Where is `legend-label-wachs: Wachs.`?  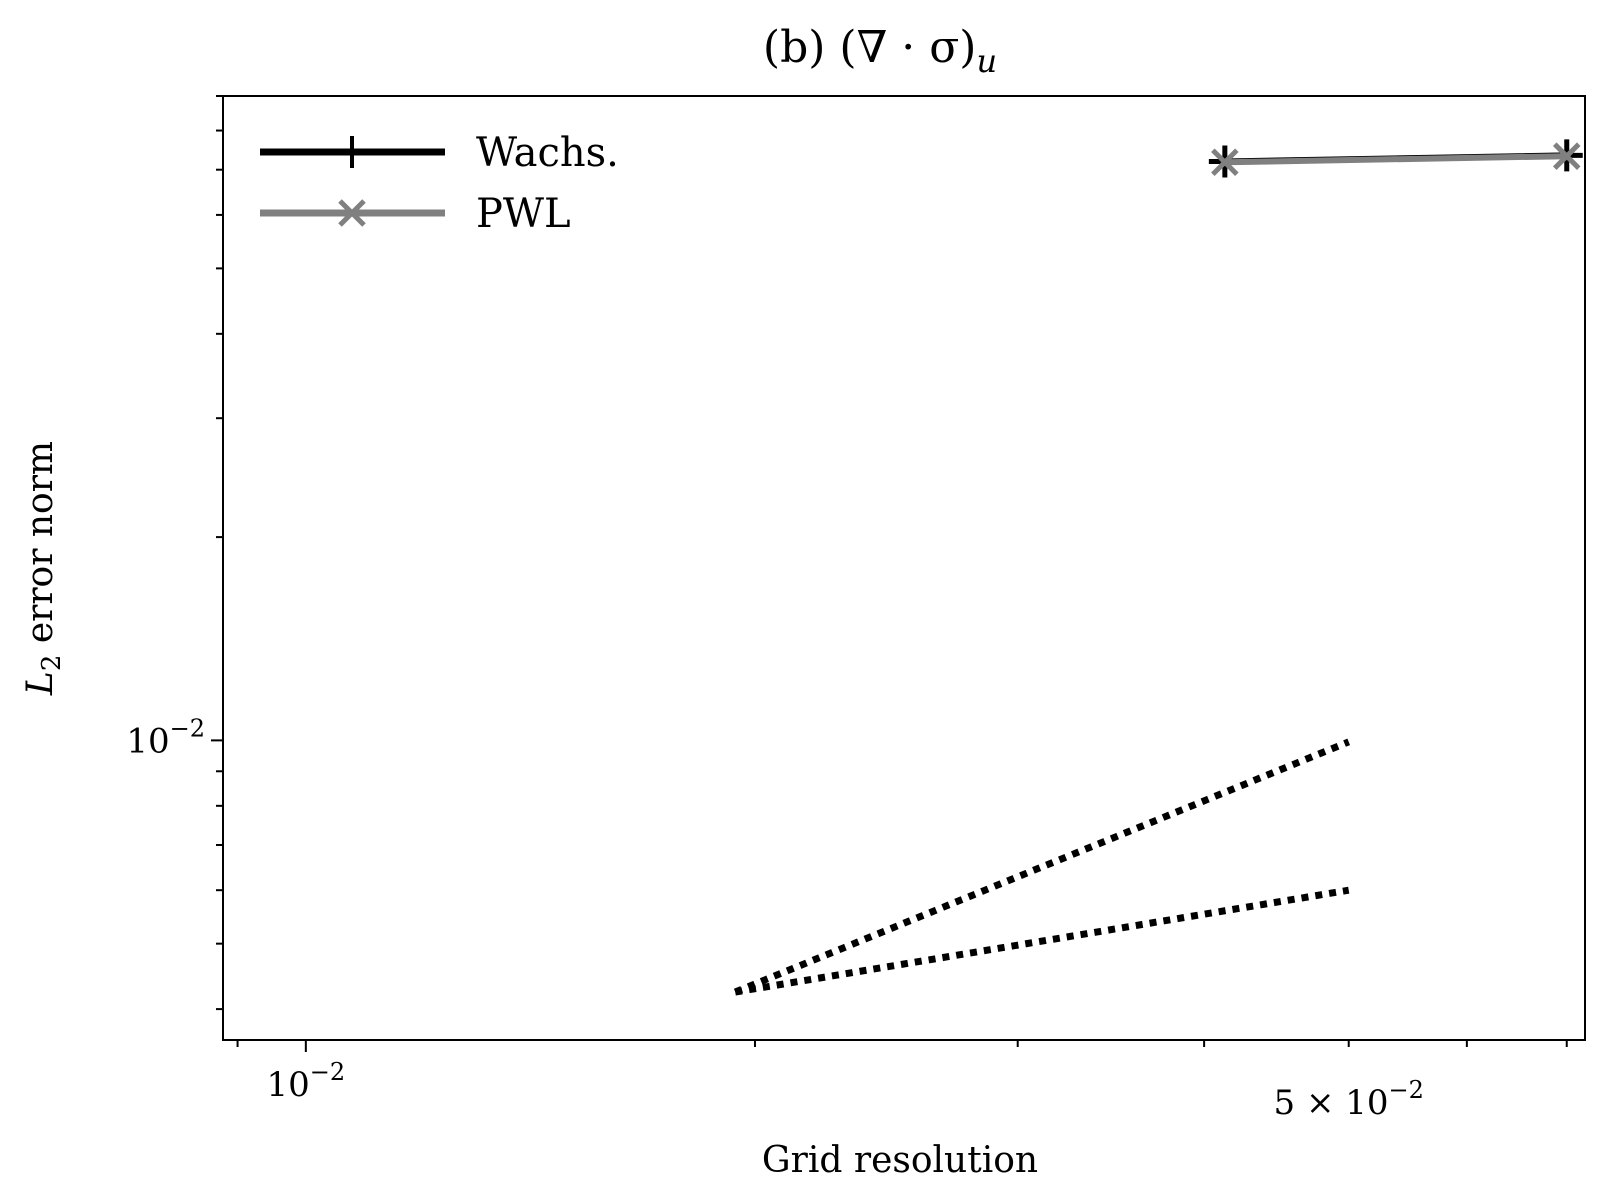
legend-label-wachs: Wachs. is located at coordinates (547, 153).